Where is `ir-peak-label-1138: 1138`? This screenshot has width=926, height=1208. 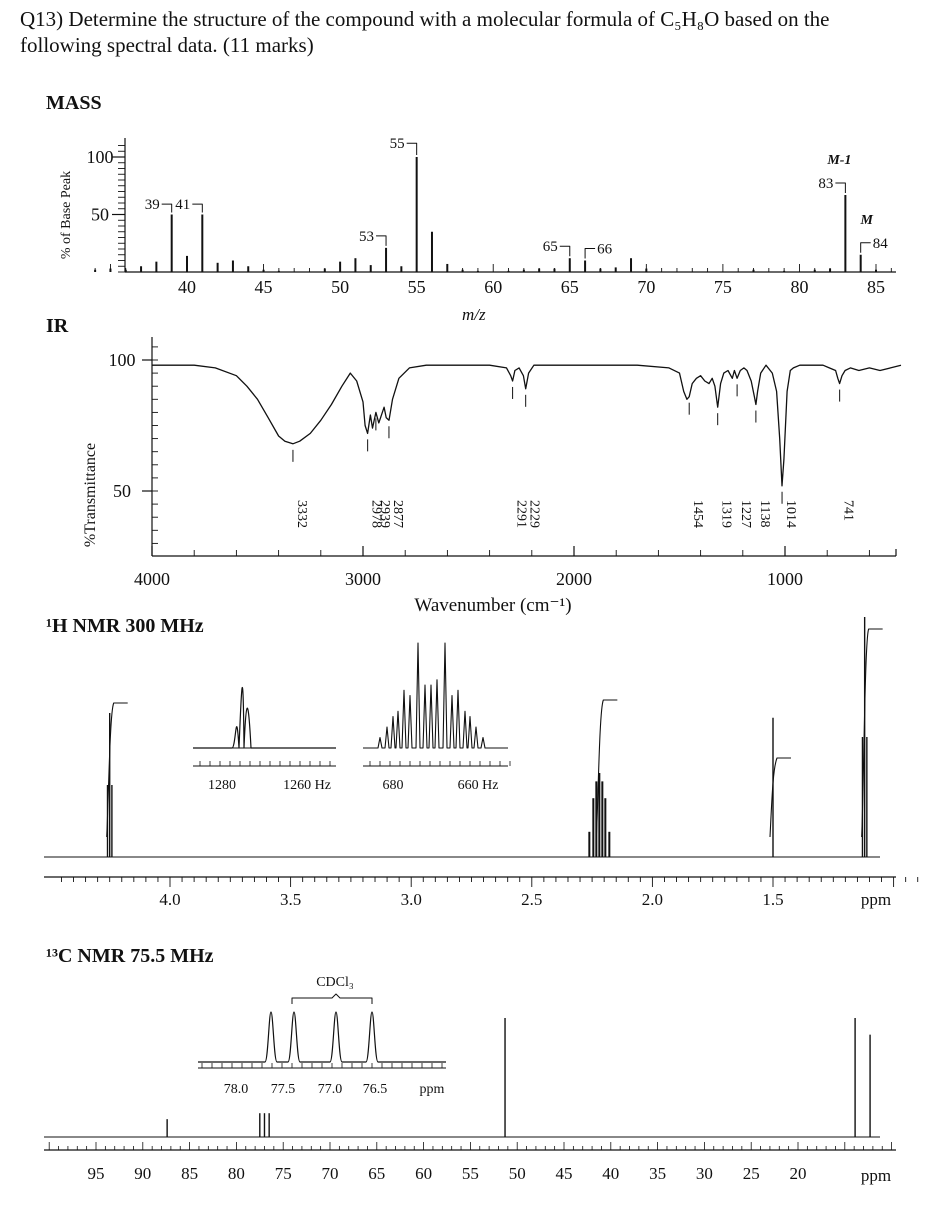
ir-peak-label-1138: 1138 is located at coordinates (764, 513).